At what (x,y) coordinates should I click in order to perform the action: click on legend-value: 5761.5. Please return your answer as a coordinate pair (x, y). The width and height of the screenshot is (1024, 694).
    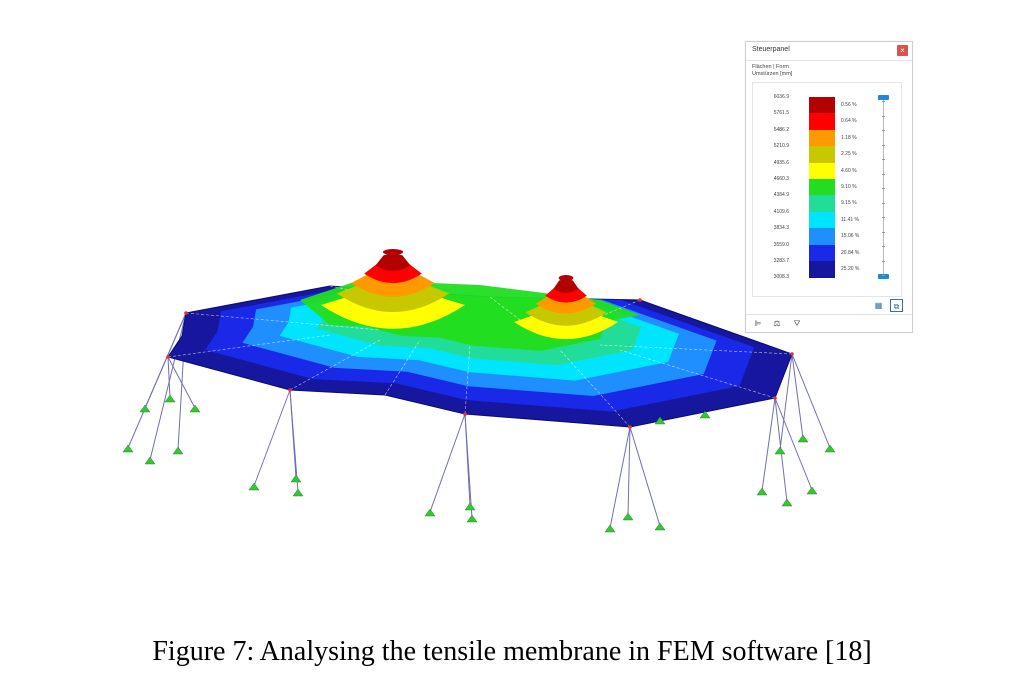
    Looking at the image, I should click on (781, 113).